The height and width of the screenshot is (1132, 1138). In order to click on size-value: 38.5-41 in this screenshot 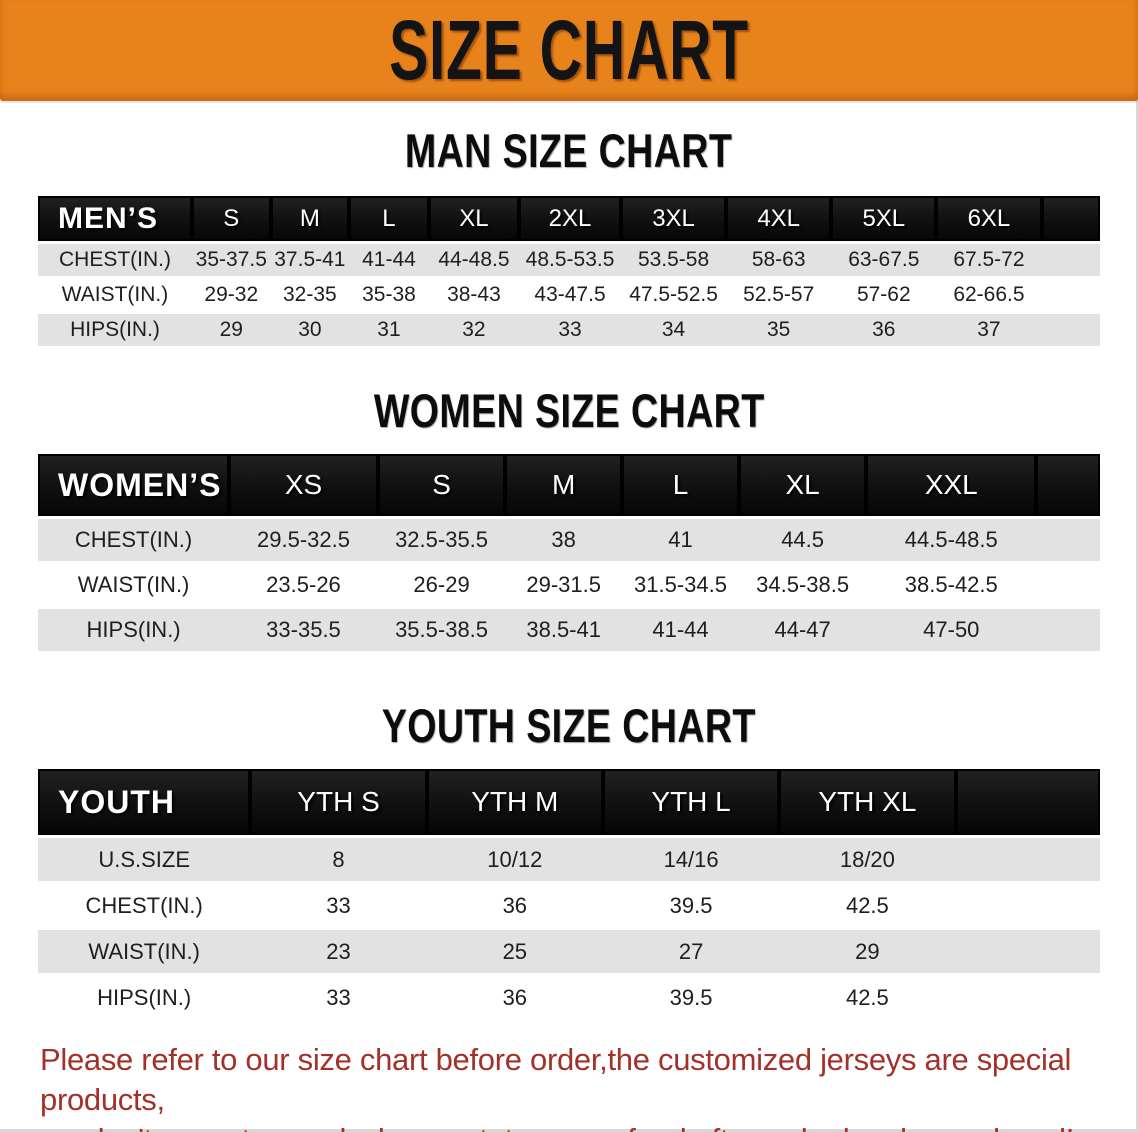, I will do `click(564, 630)`.